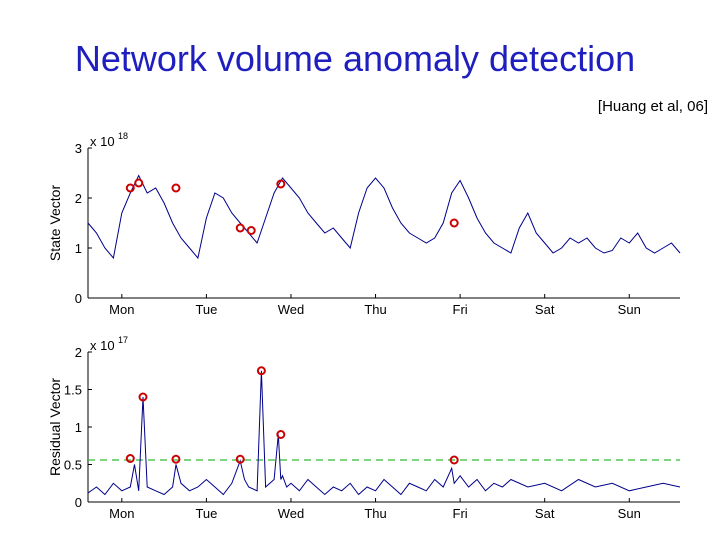  What do you see at coordinates (629, 513) in the screenshot?
I see `residual-xtick-label: Sun` at bounding box center [629, 513].